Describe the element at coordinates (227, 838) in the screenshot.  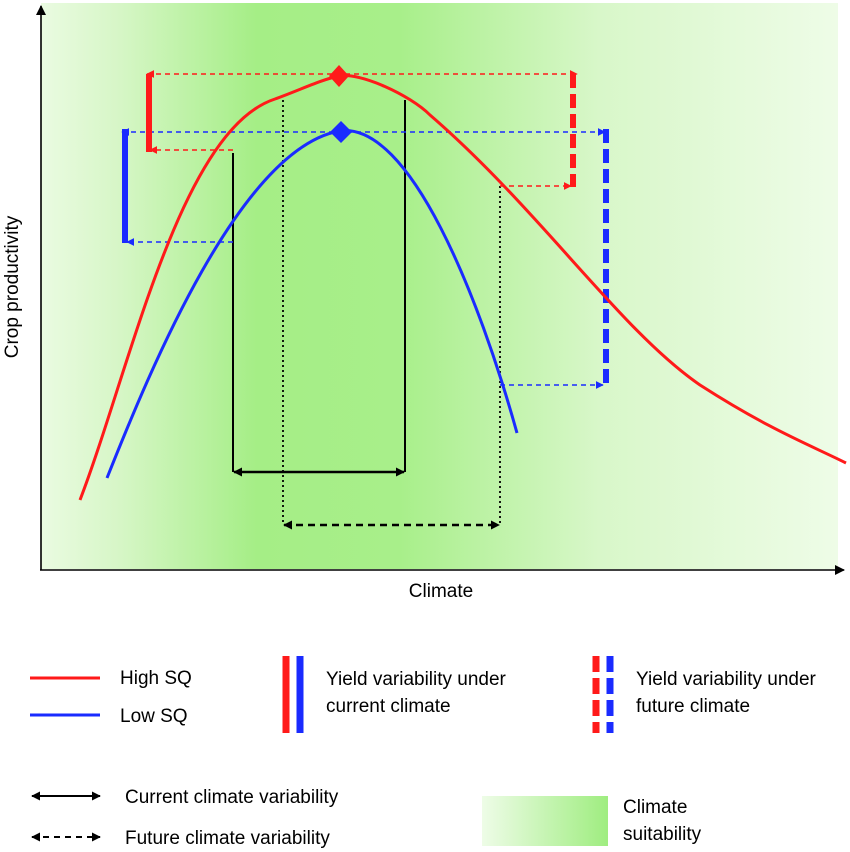
I see `legend-future-climate-label: Future climate variability` at that location.